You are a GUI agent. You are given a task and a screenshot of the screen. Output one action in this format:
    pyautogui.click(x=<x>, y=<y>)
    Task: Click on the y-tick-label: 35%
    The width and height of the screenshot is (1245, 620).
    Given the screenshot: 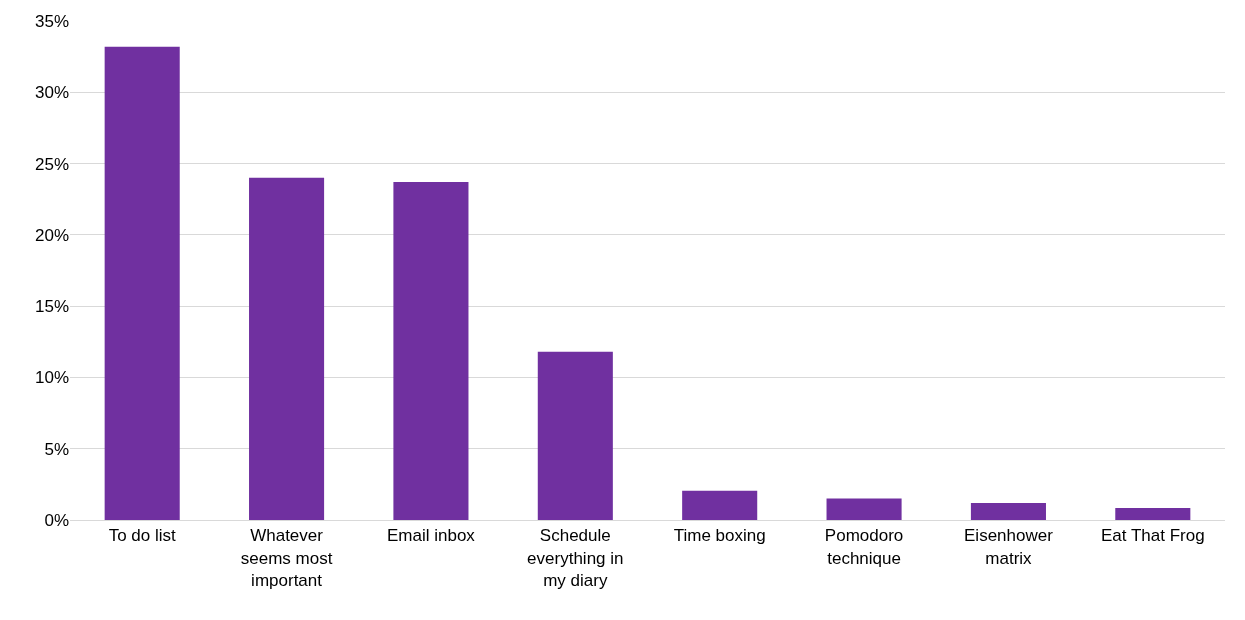 What is the action you would take?
    pyautogui.click(x=51, y=21)
    